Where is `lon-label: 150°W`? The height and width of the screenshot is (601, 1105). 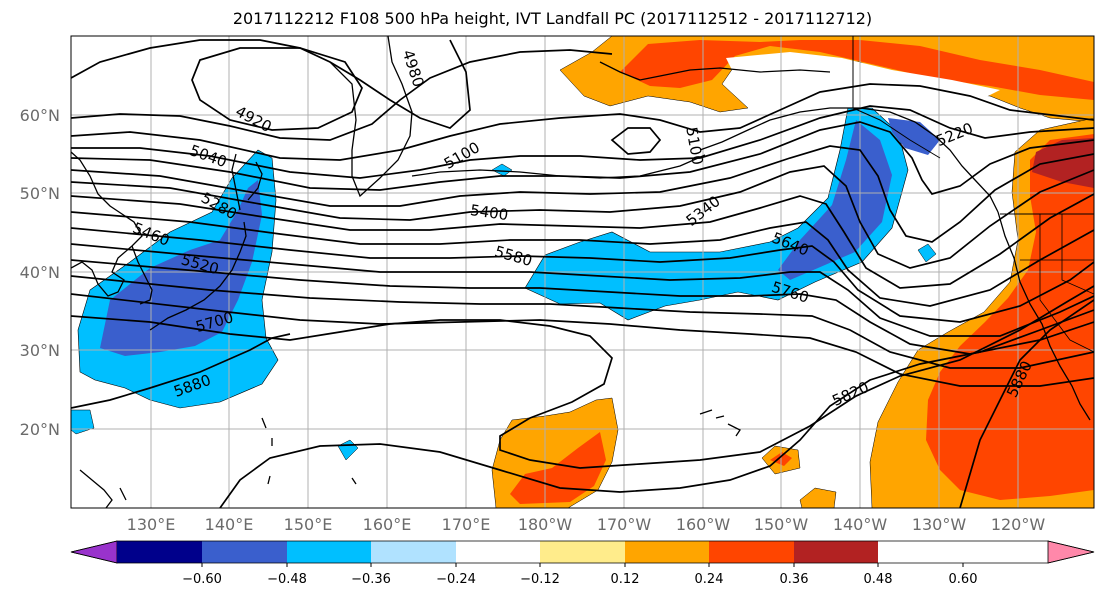 lon-label: 150°W is located at coordinates (781, 524).